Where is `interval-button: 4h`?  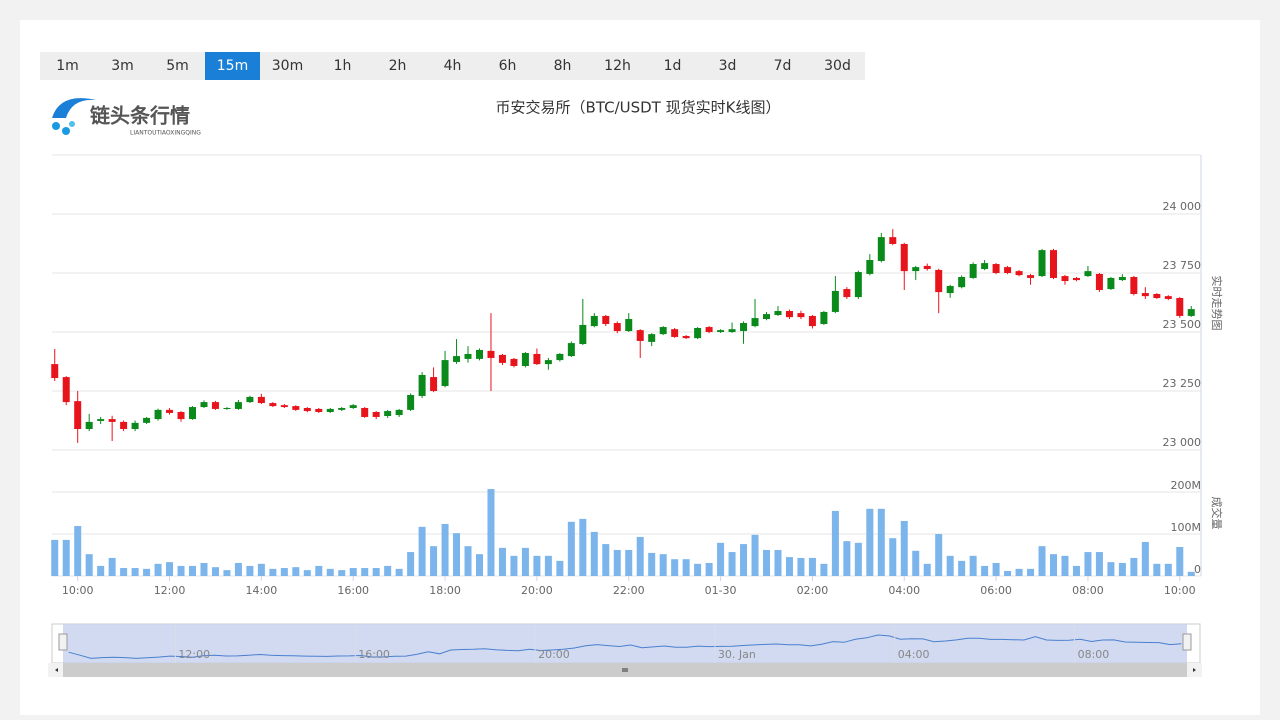
interval-button: 4h is located at coordinates (452, 66).